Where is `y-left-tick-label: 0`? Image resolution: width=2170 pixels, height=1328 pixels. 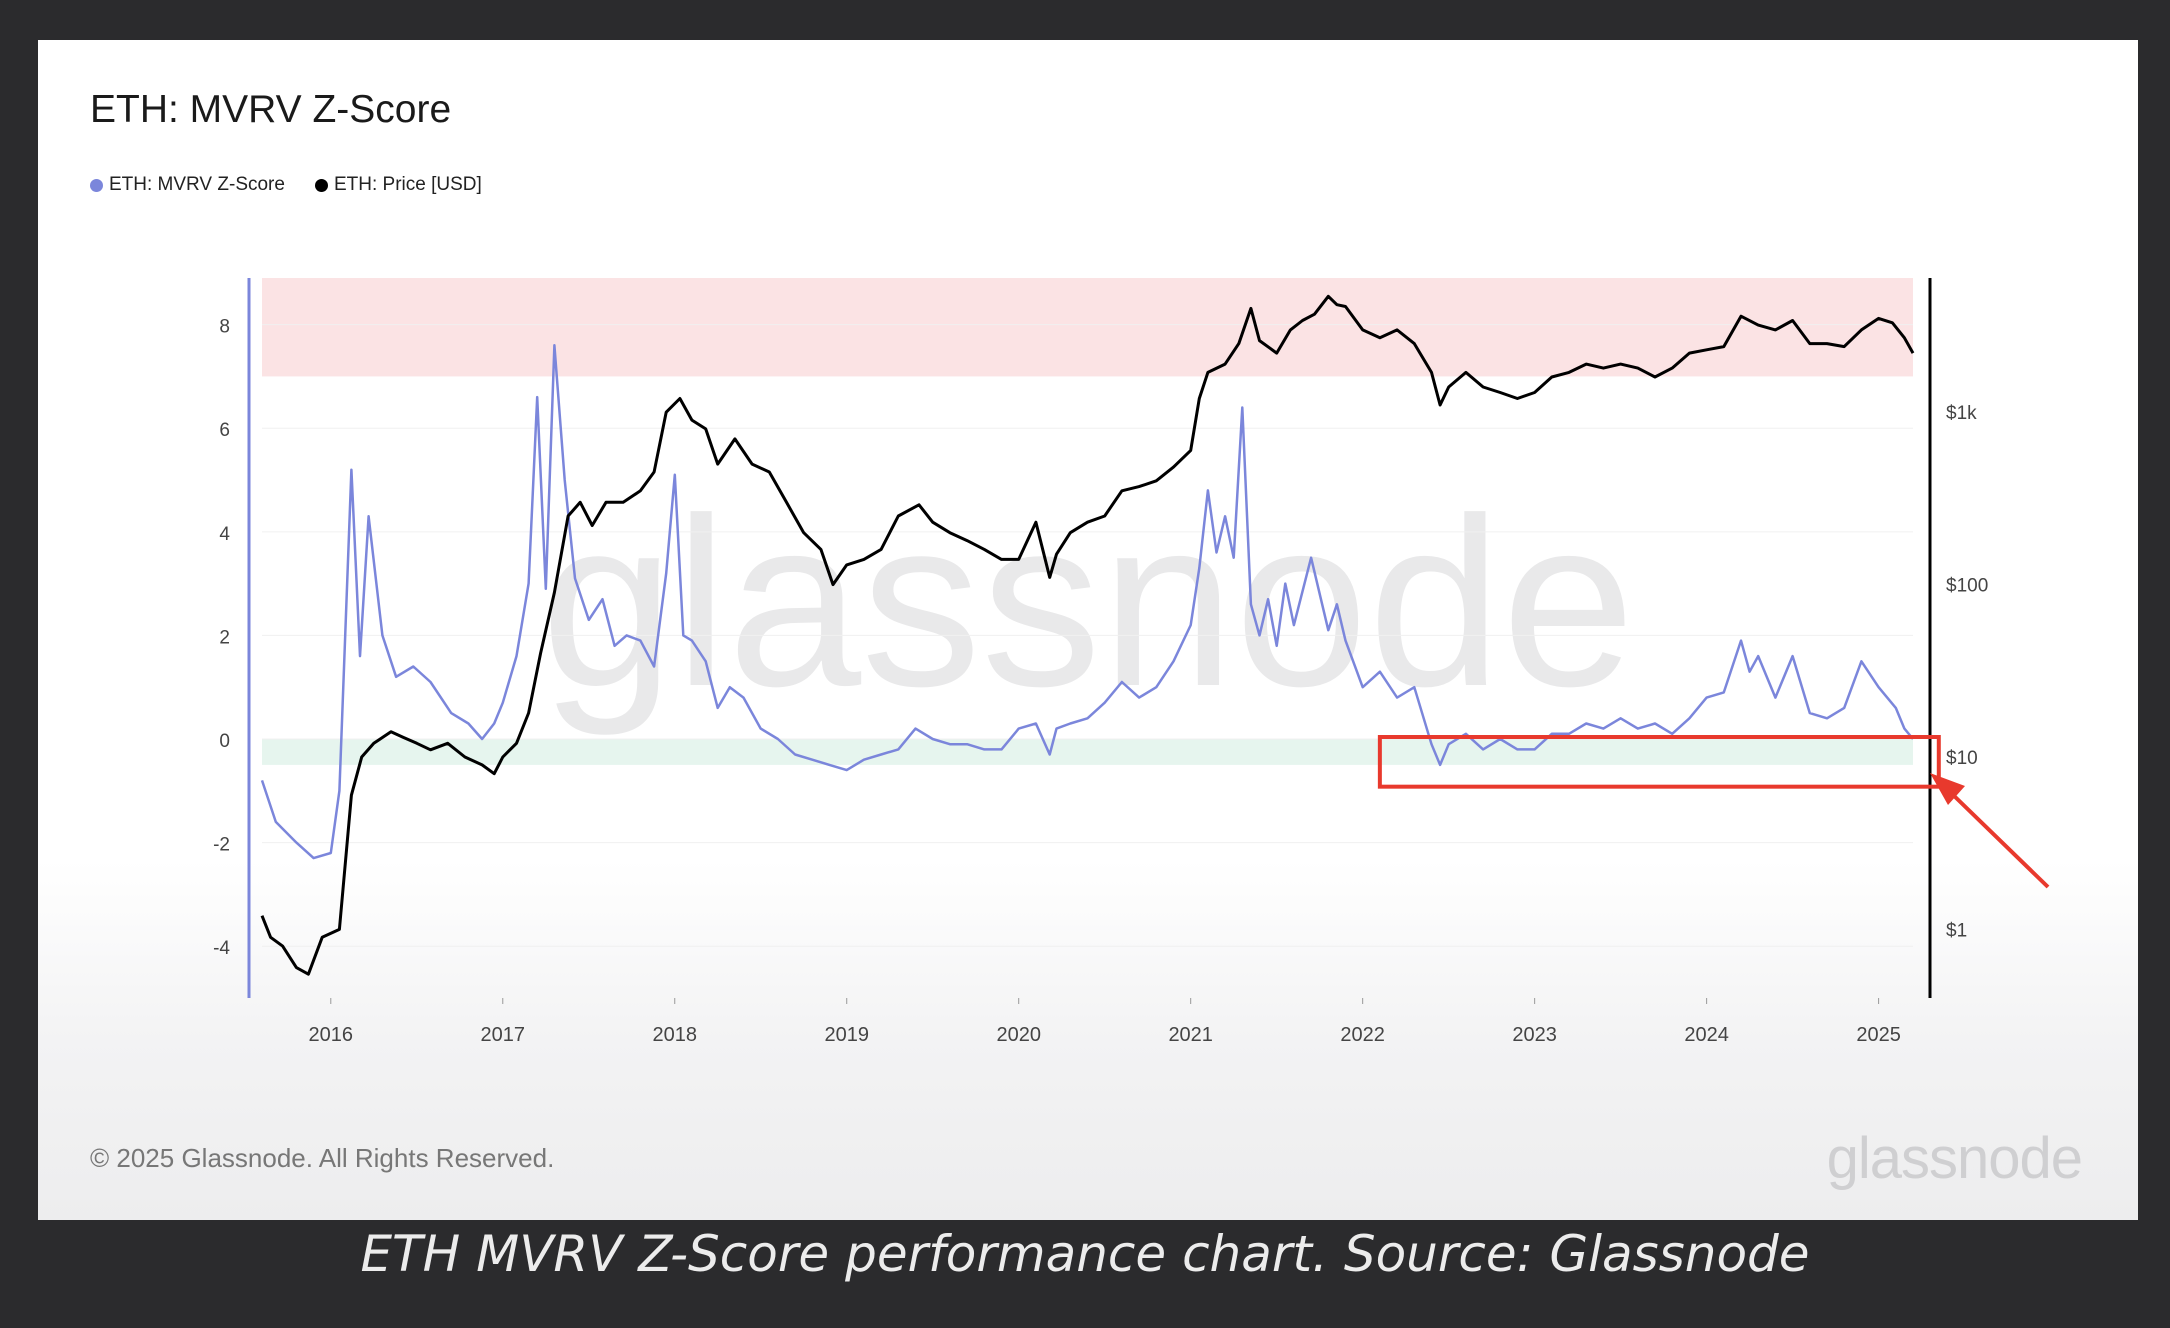 y-left-tick-label: 0 is located at coordinates (224, 741).